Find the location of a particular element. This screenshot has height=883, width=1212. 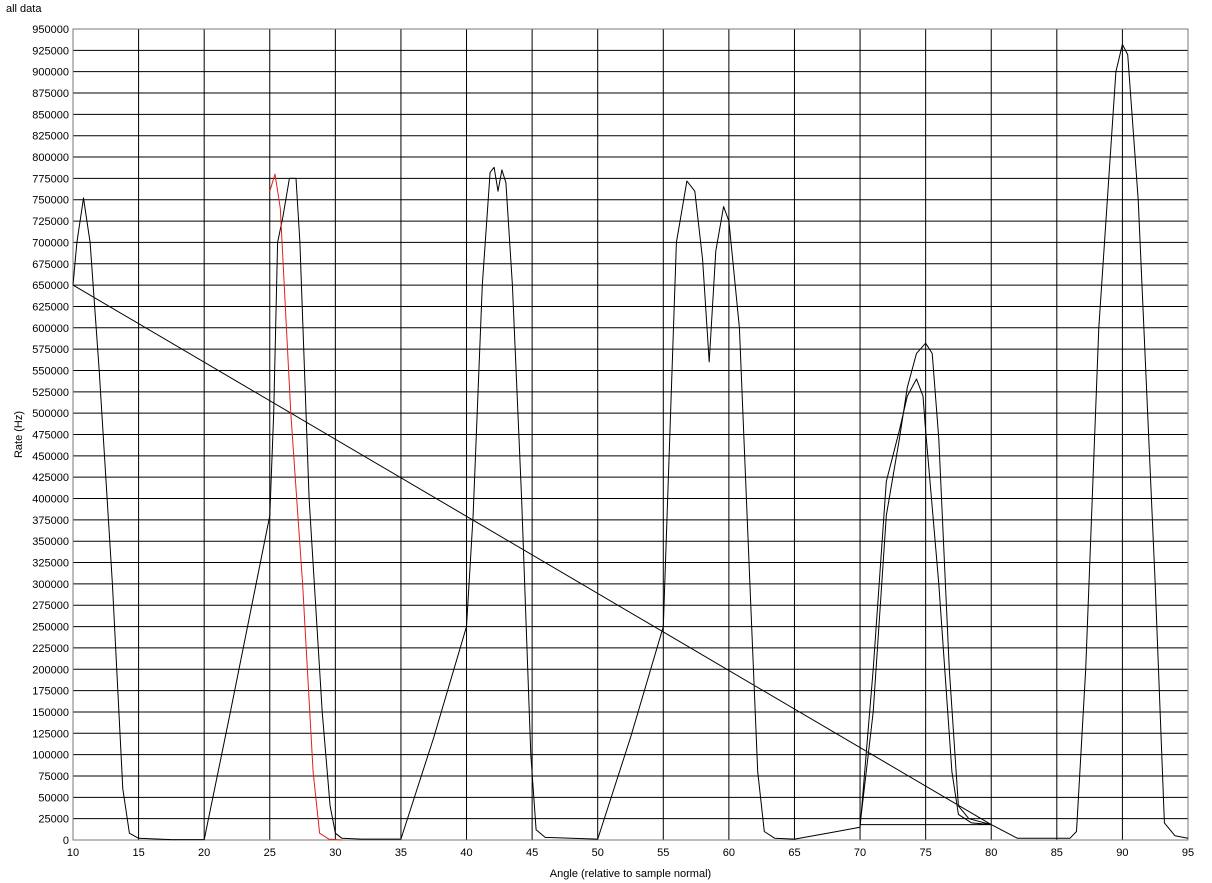

y-tick-label: 50000 is located at coordinates (53, 798).